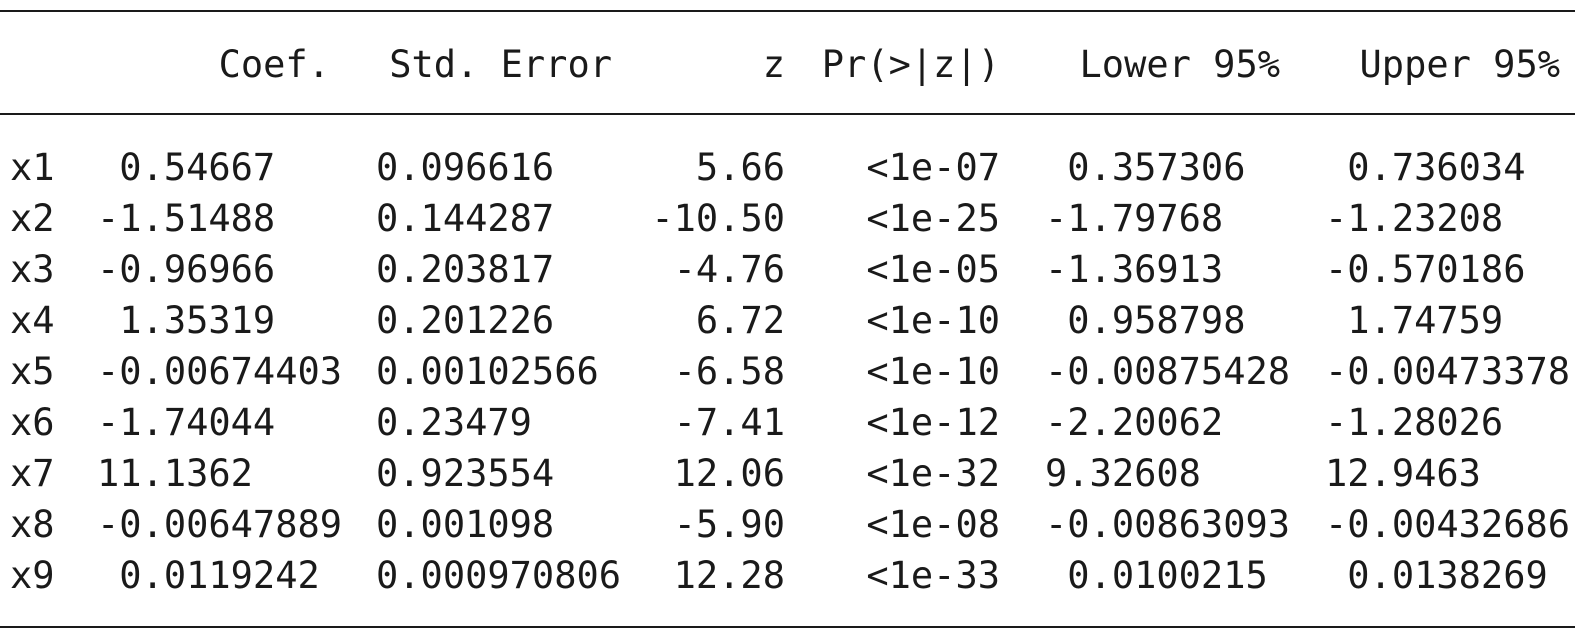 Image resolution: width=1575 pixels, height=639 pixels. Describe the element at coordinates (1414, 320) in the screenshot. I see `upper-95-cell: 1.74759` at that location.